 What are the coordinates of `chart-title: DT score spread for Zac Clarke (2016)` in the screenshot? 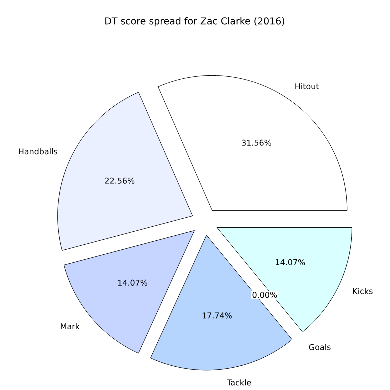 It's located at (195, 22).